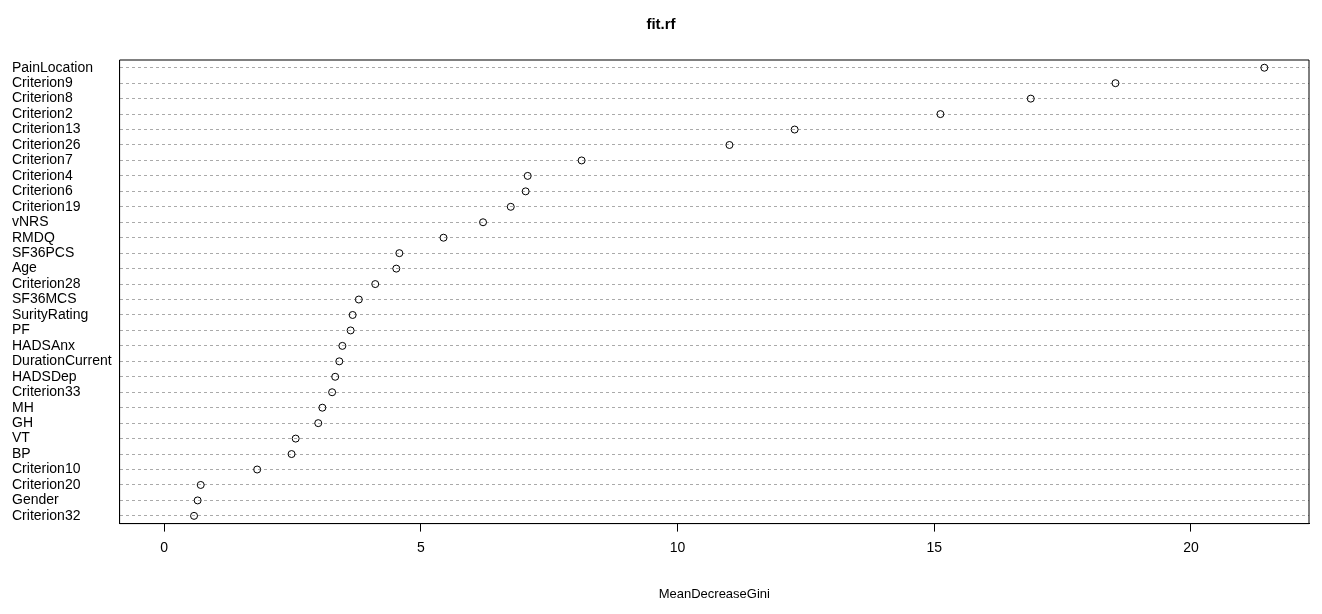 The width and height of the screenshot is (1322, 614). What do you see at coordinates (46, 468) in the screenshot?
I see `y-tick-label: Criterion10` at bounding box center [46, 468].